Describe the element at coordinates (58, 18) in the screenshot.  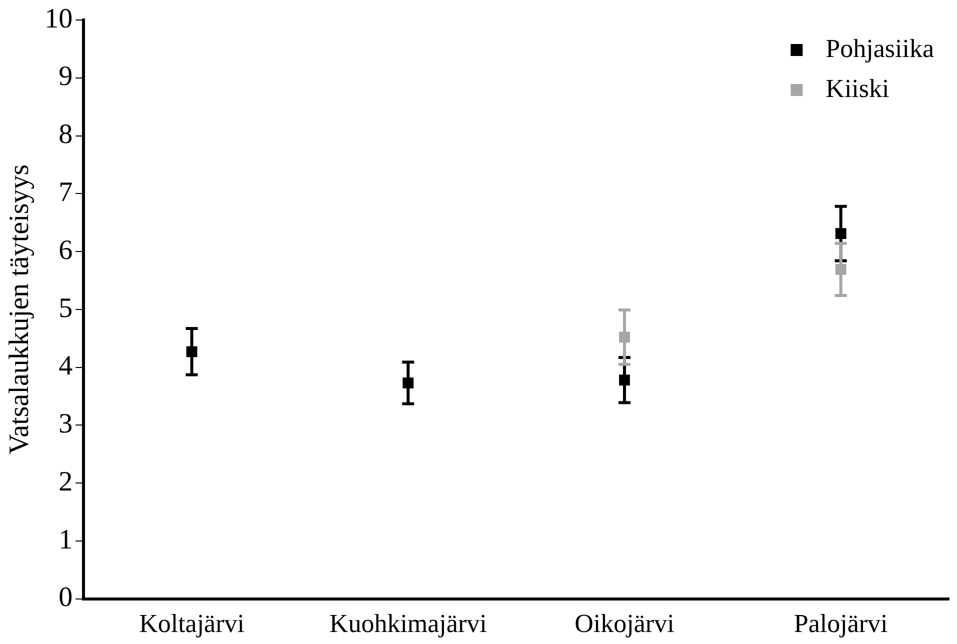
I see `y-tick-label: 10` at that location.